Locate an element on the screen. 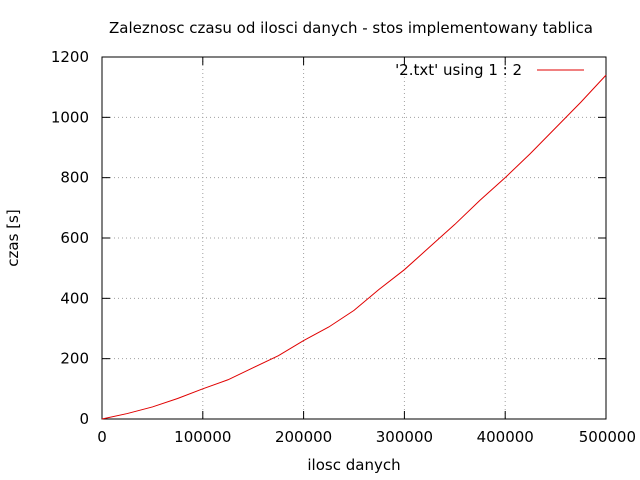  legend: '2.txt' using 1 : 2 is located at coordinates (489, 70).